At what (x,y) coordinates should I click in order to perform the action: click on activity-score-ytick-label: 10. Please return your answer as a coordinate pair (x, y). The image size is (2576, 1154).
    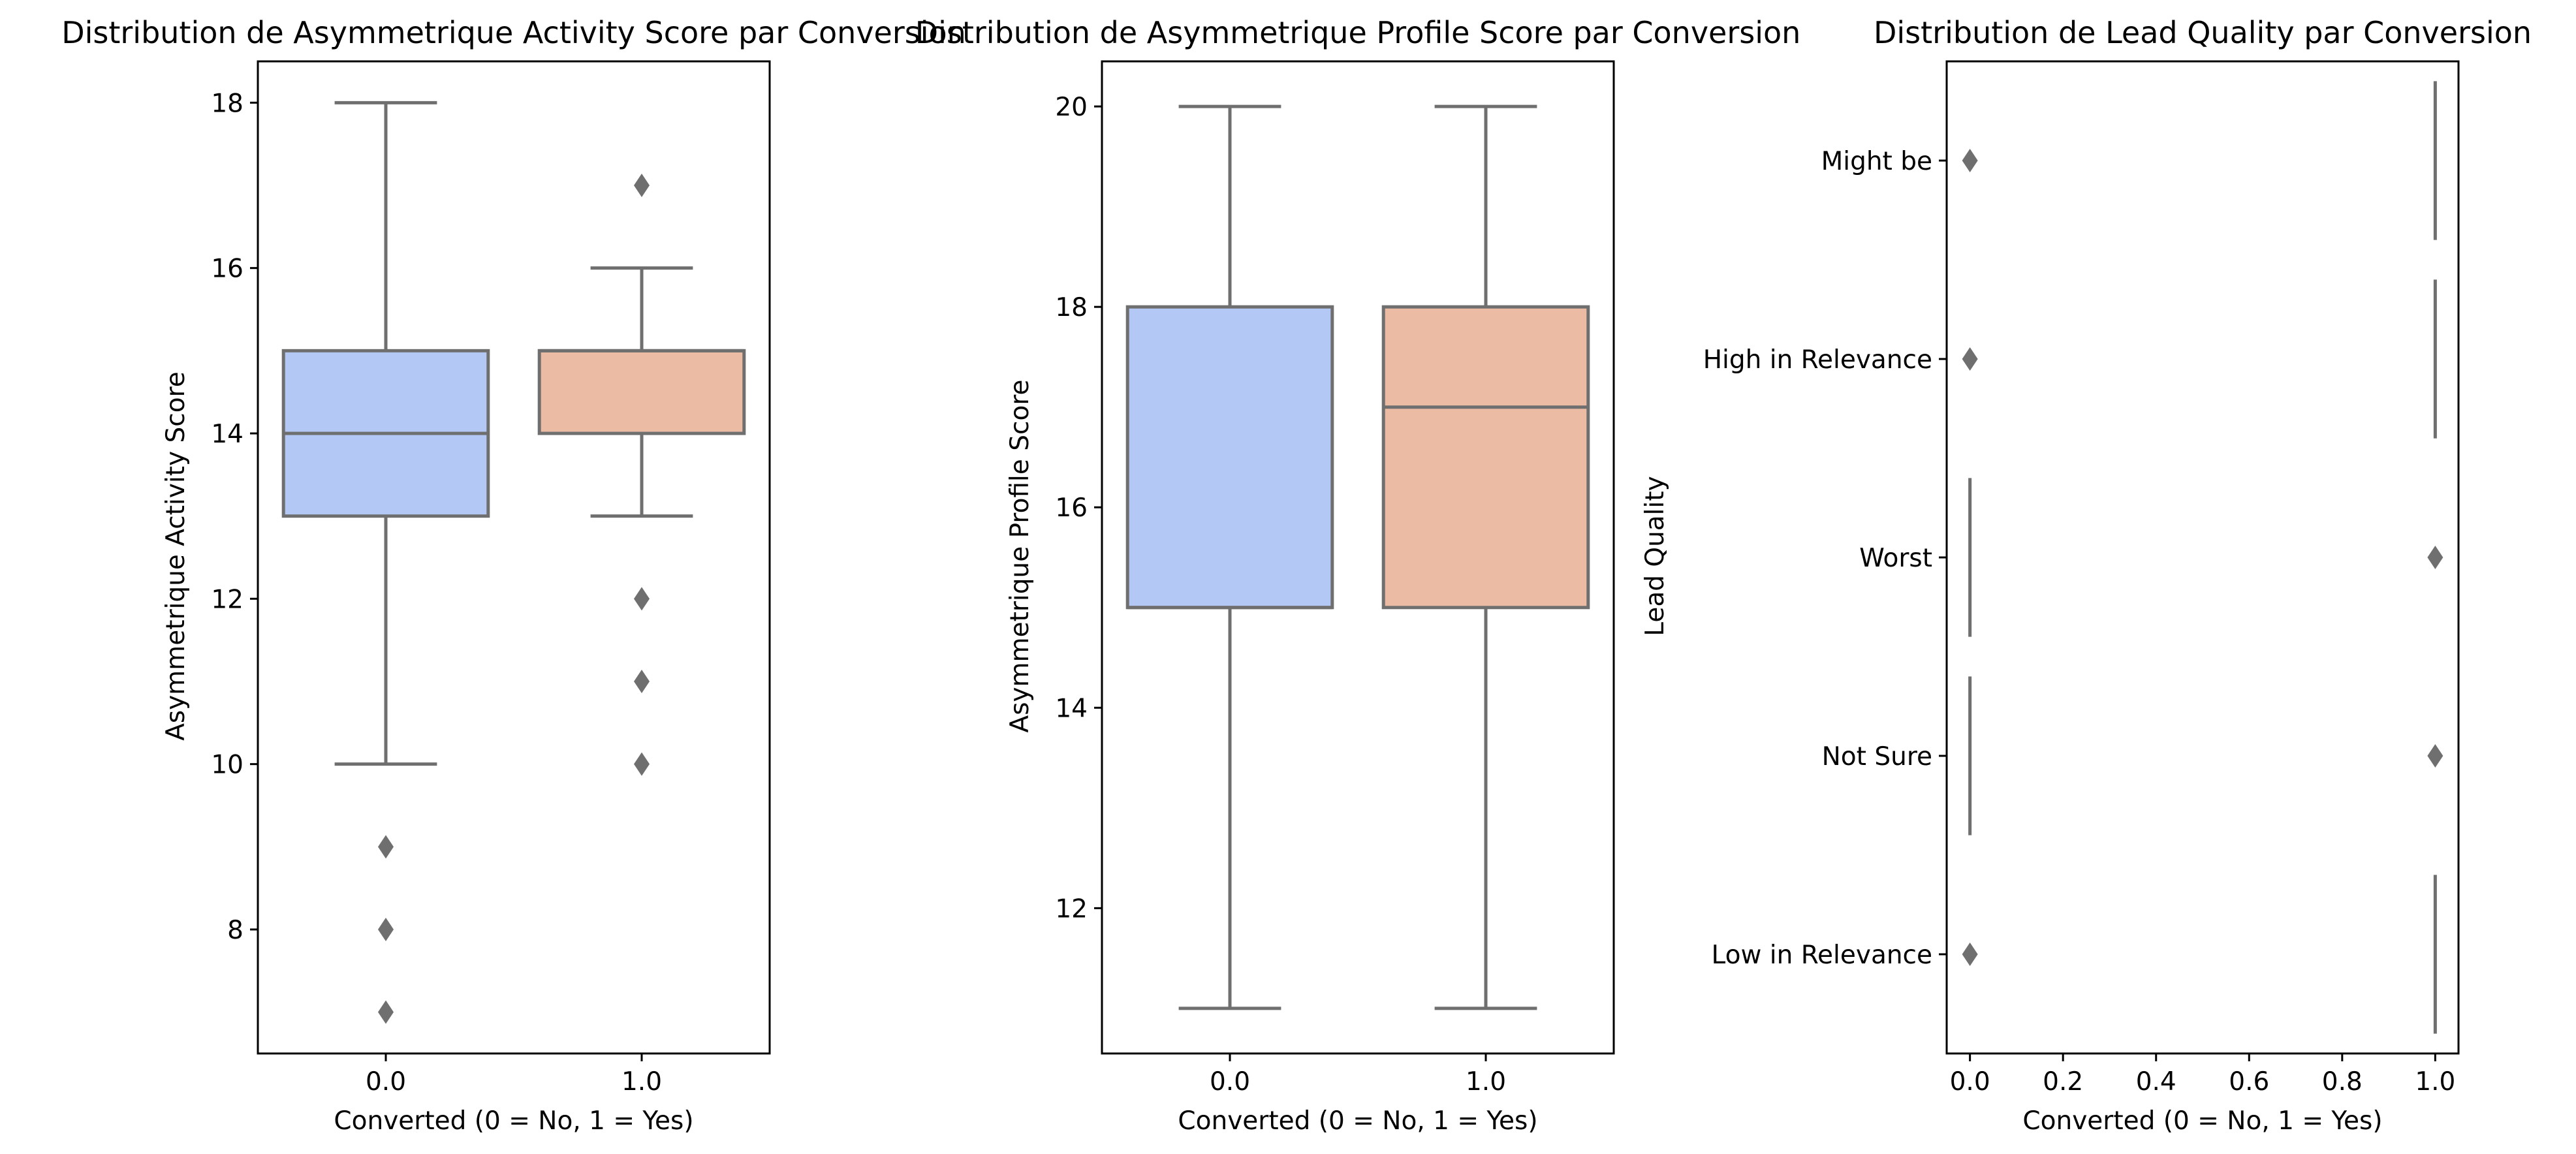
    Looking at the image, I should click on (227, 765).